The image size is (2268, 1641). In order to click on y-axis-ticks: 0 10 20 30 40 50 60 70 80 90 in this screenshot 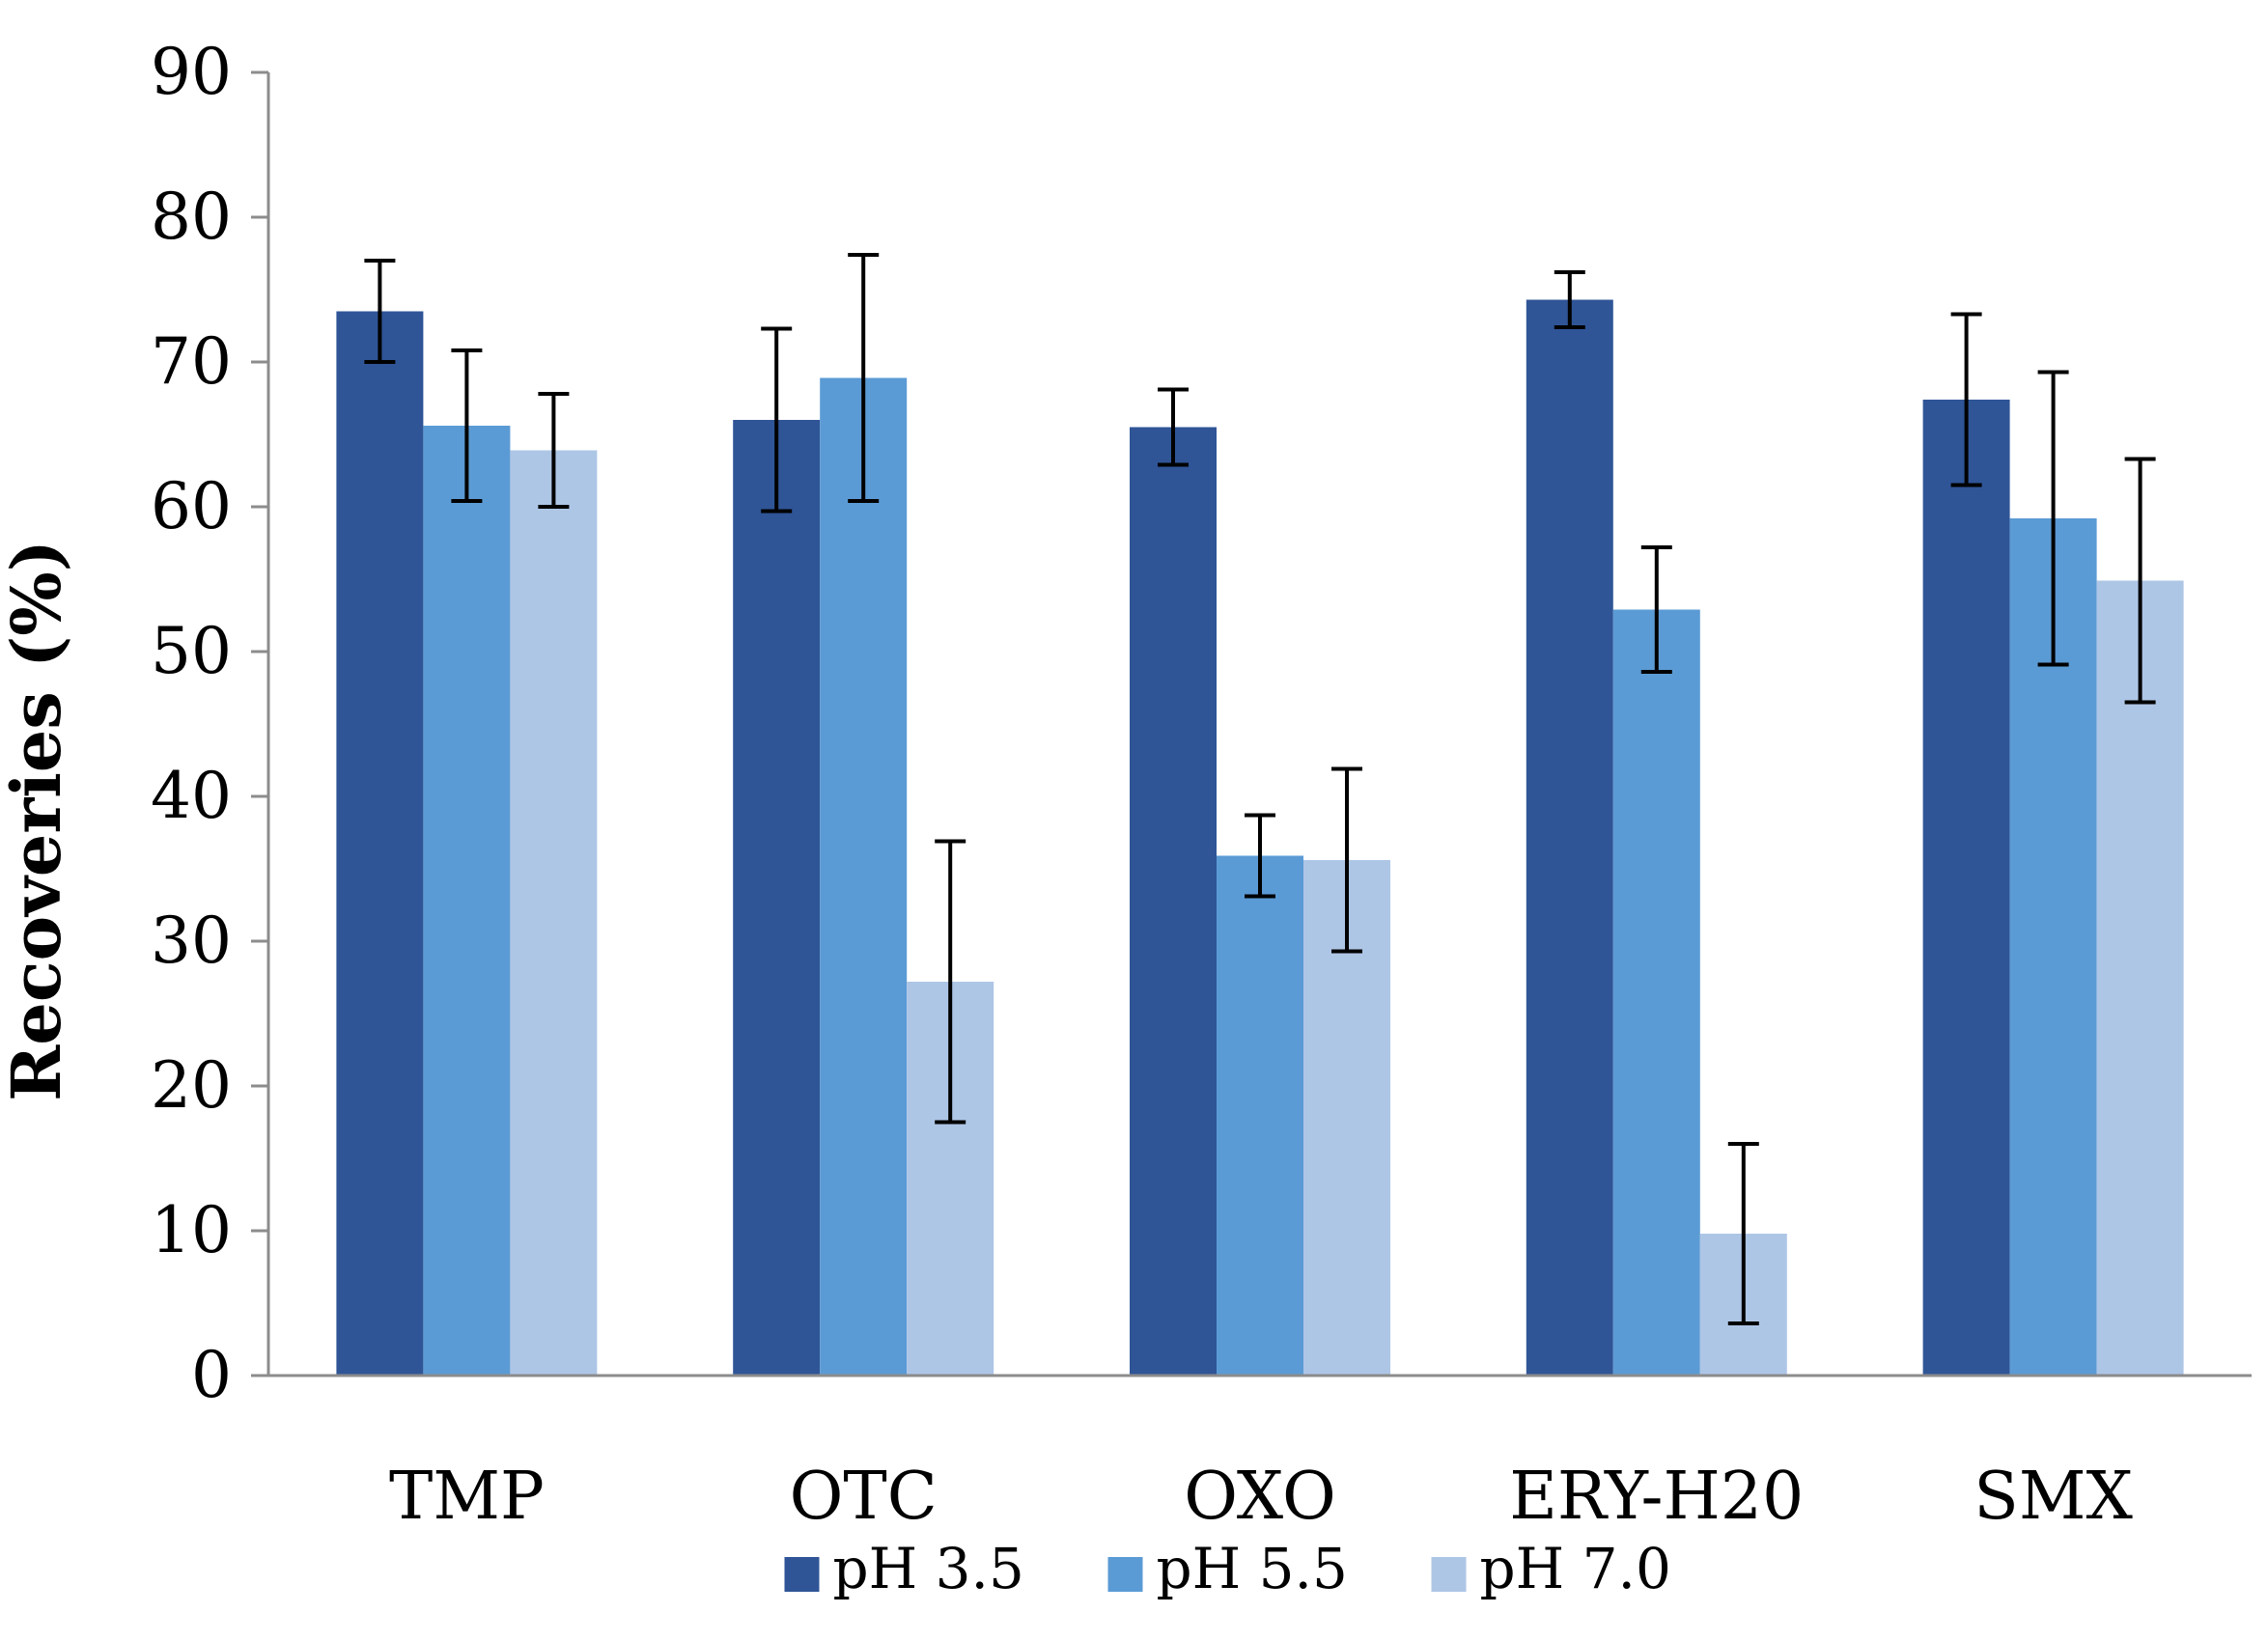, I will do `click(210, 723)`.